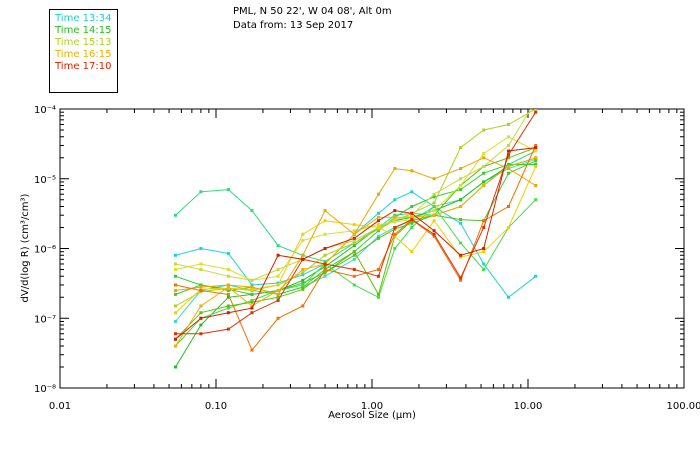 The width and height of the screenshot is (700, 450). Describe the element at coordinates (374, 406) in the screenshot. I see `x-tick-labels: 0.01 0.10 1.00 10.00 100.00` at that location.